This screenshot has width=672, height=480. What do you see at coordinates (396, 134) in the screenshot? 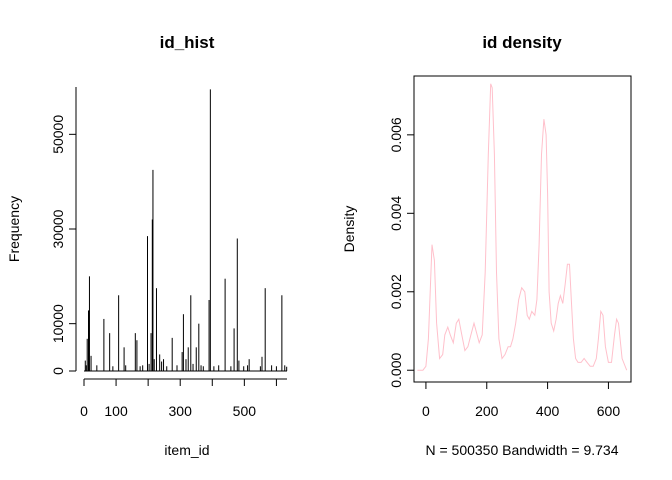
I see `density-y-tick-label: 0.006` at bounding box center [396, 134].